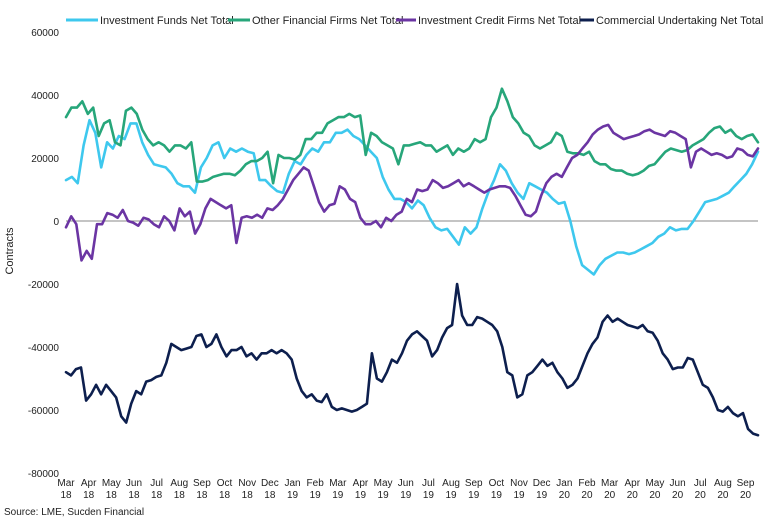  Describe the element at coordinates (316, 489) in the screenshot. I see `x-tick-label: Feb 19` at that location.